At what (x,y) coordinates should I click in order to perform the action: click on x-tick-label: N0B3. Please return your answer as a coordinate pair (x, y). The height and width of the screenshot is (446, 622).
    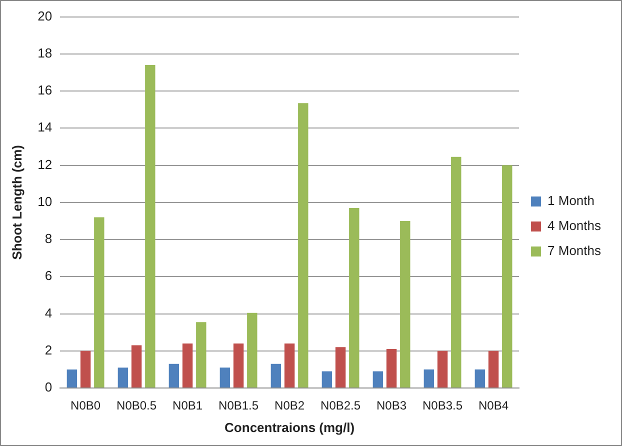
    Looking at the image, I should click on (391, 405).